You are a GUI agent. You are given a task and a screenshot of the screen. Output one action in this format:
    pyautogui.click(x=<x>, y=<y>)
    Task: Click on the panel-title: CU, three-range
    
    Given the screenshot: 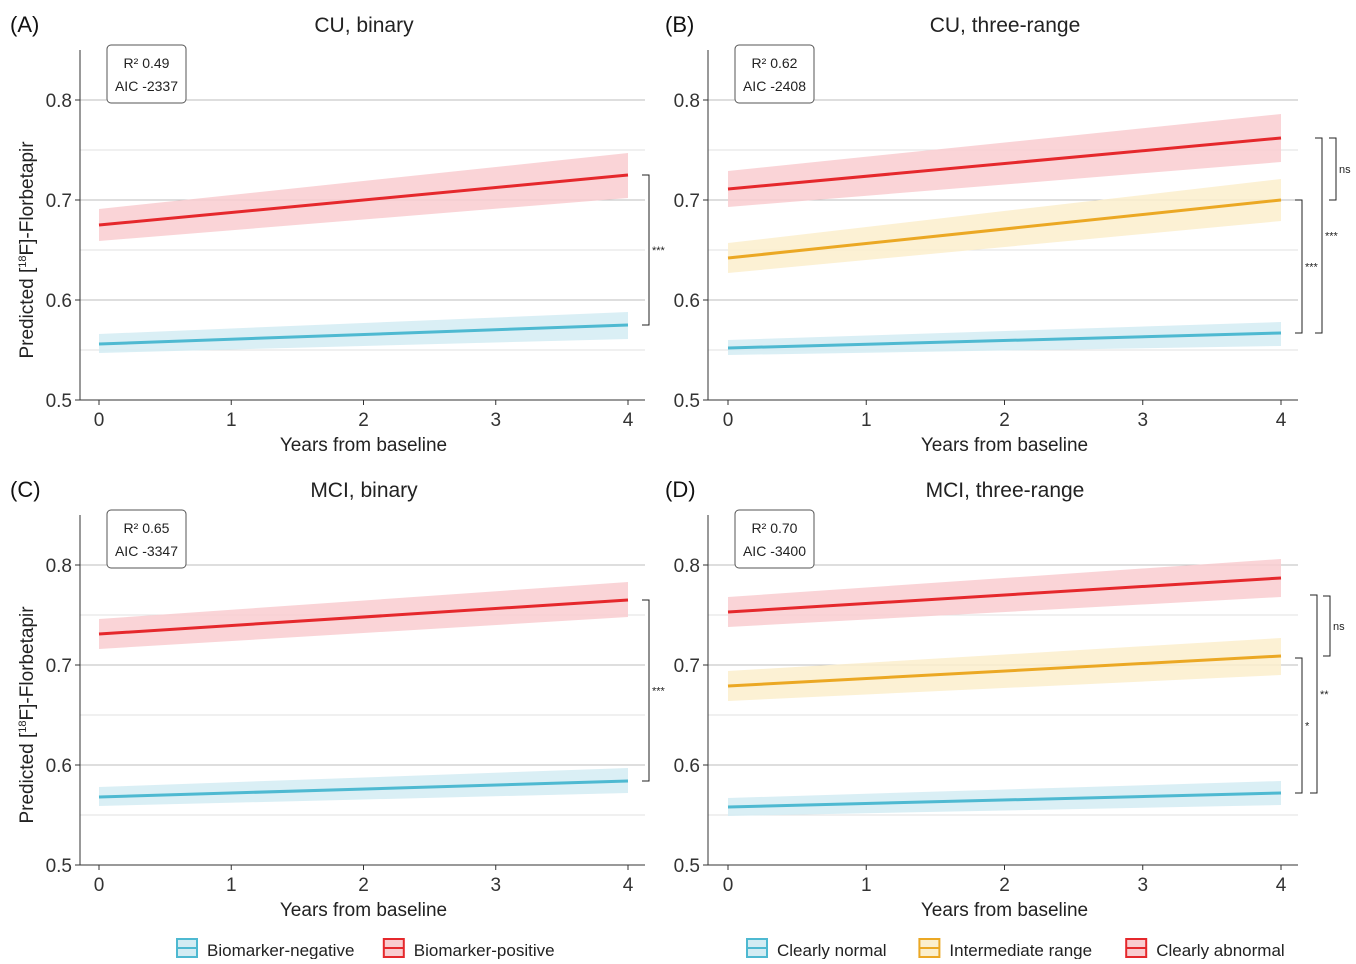 What is the action you would take?
    pyautogui.click(x=1005, y=25)
    